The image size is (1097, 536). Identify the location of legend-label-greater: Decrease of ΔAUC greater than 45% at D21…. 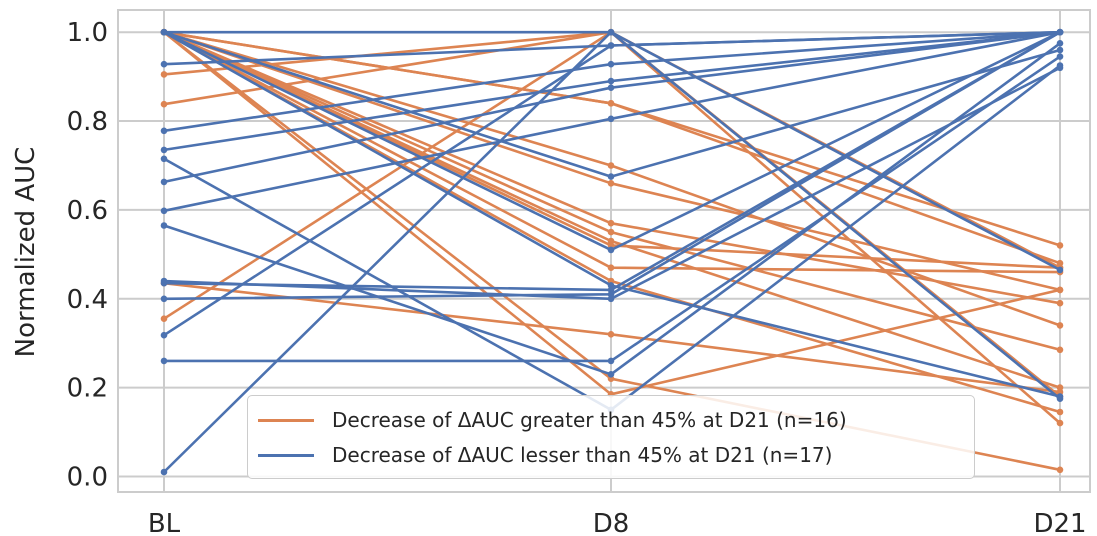
(589, 420).